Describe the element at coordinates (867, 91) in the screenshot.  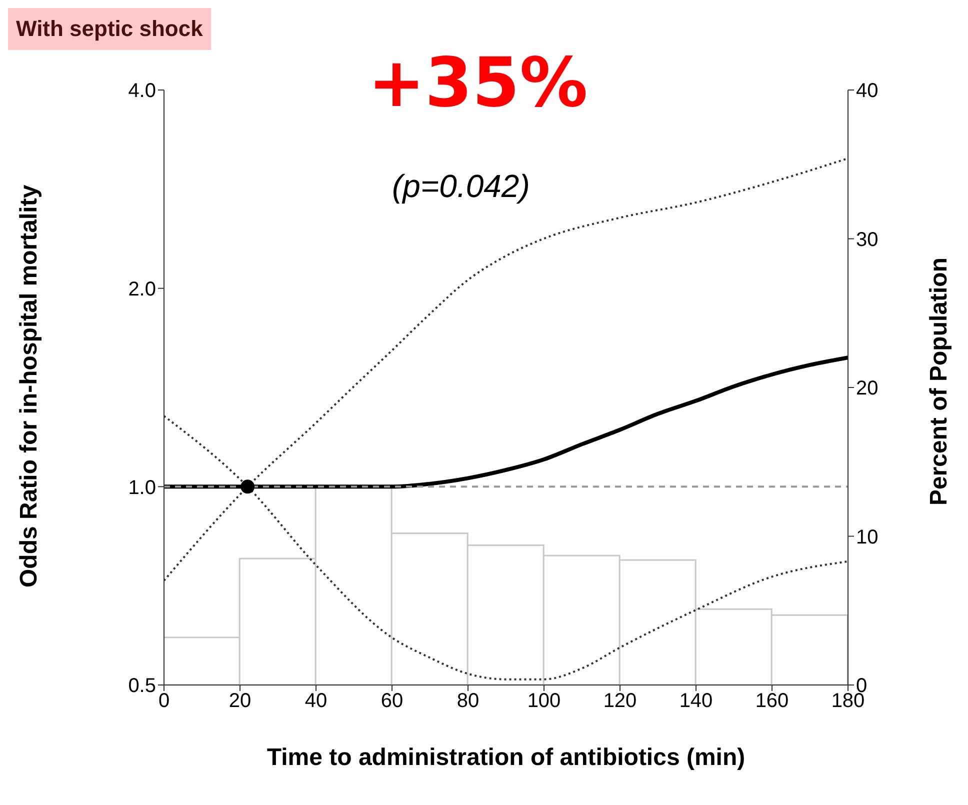
I see `y2-tick-label: 40` at that location.